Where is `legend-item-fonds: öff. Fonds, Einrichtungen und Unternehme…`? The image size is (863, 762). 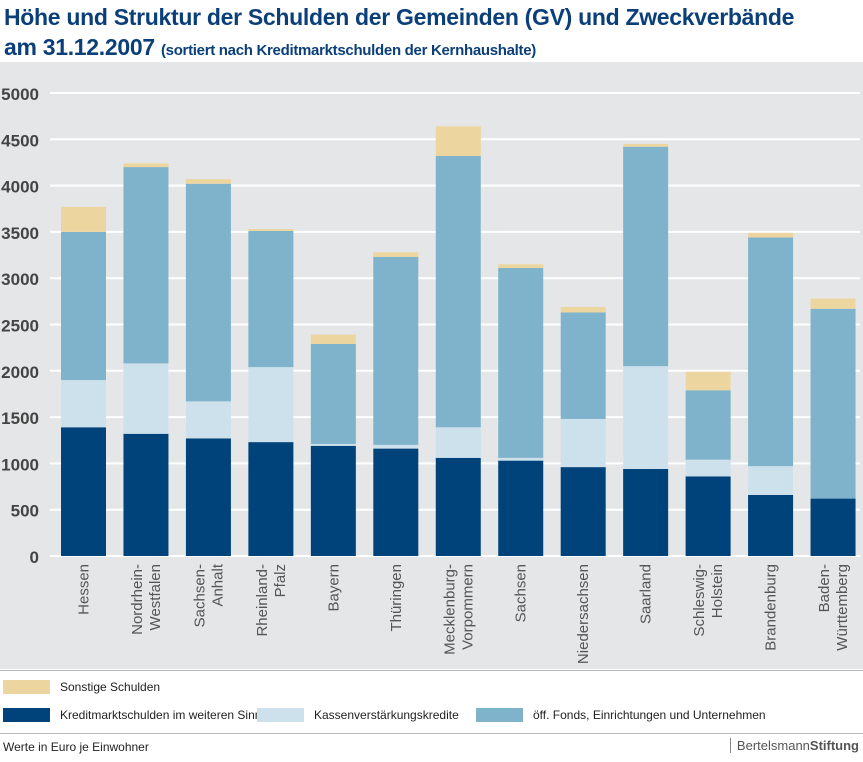
legend-item-fonds: öff. Fonds, Einrichtungen und Unternehme… is located at coordinates (621, 715).